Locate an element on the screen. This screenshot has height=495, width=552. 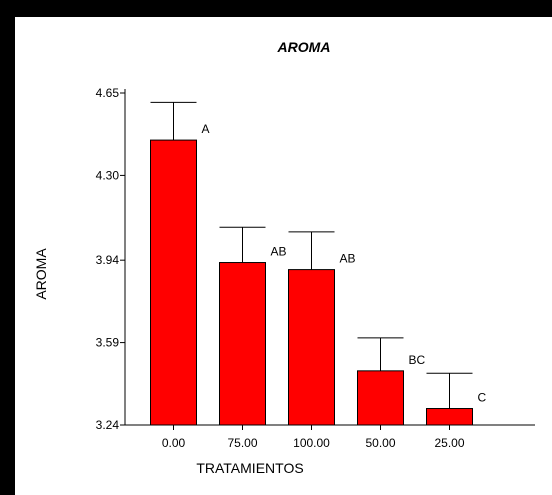
y-tick-label: 4.30 is located at coordinates (108, 175).